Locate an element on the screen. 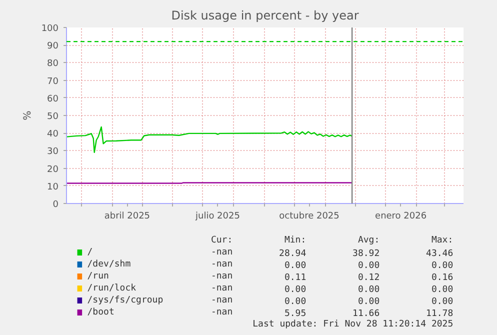 Image resolution: width=497 pixels, height=335 pixels. x-tick-label: julio 2025 is located at coordinates (217, 217).